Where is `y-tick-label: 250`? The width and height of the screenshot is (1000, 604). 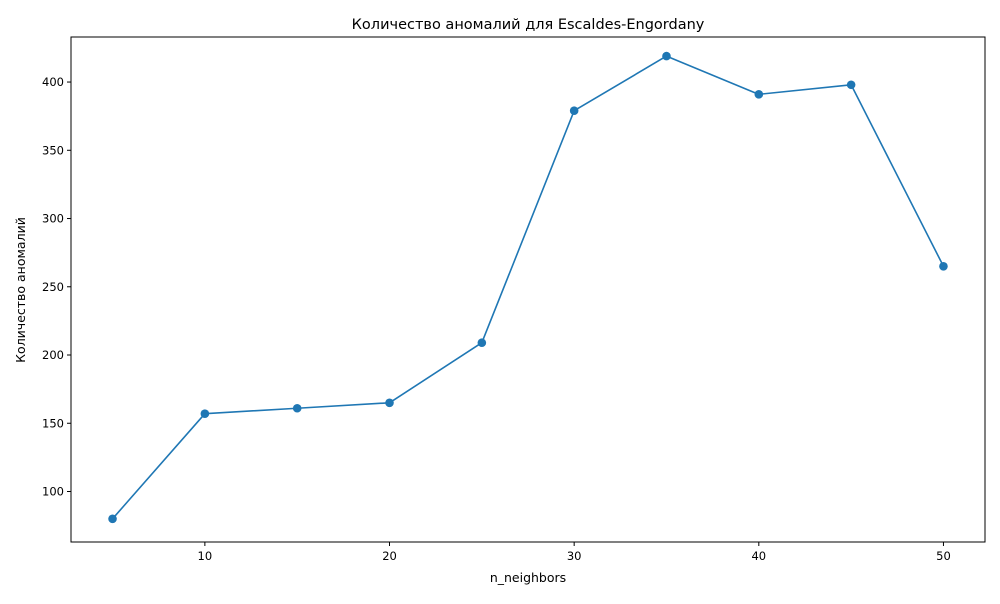
y-tick-label: 250 is located at coordinates (53, 287).